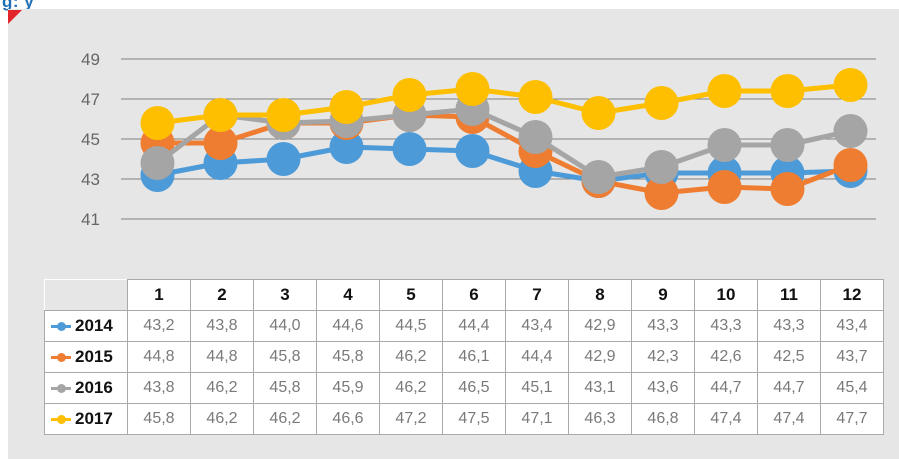 The height and width of the screenshot is (459, 899). Describe the element at coordinates (663, 295) in the screenshot. I see `month-header: 9` at that location.